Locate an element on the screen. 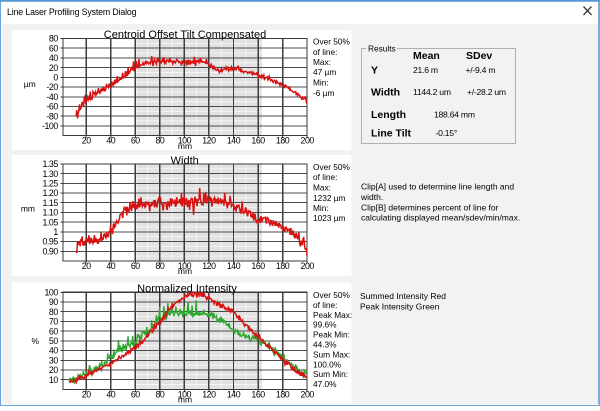 This screenshot has width=600, height=411. svg-text: 1144.2 um is located at coordinates (432, 92).